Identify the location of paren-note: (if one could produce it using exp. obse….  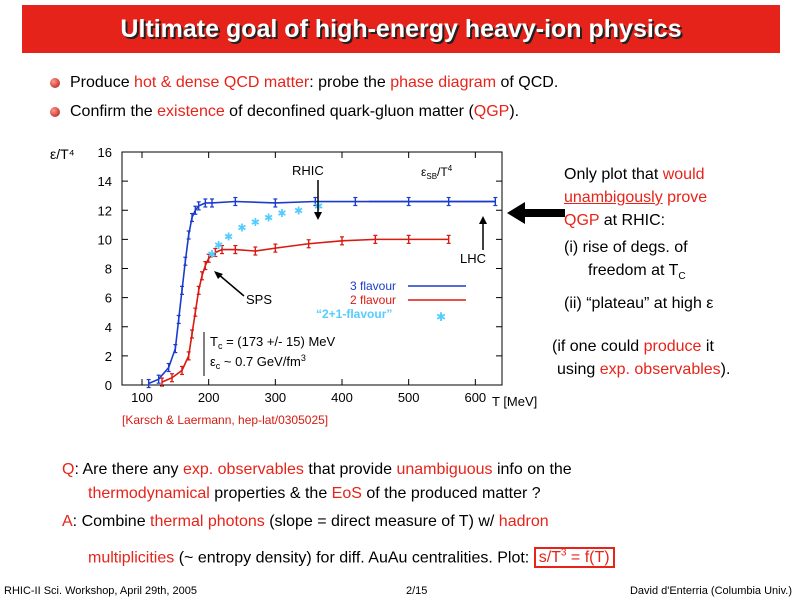
(641, 358).